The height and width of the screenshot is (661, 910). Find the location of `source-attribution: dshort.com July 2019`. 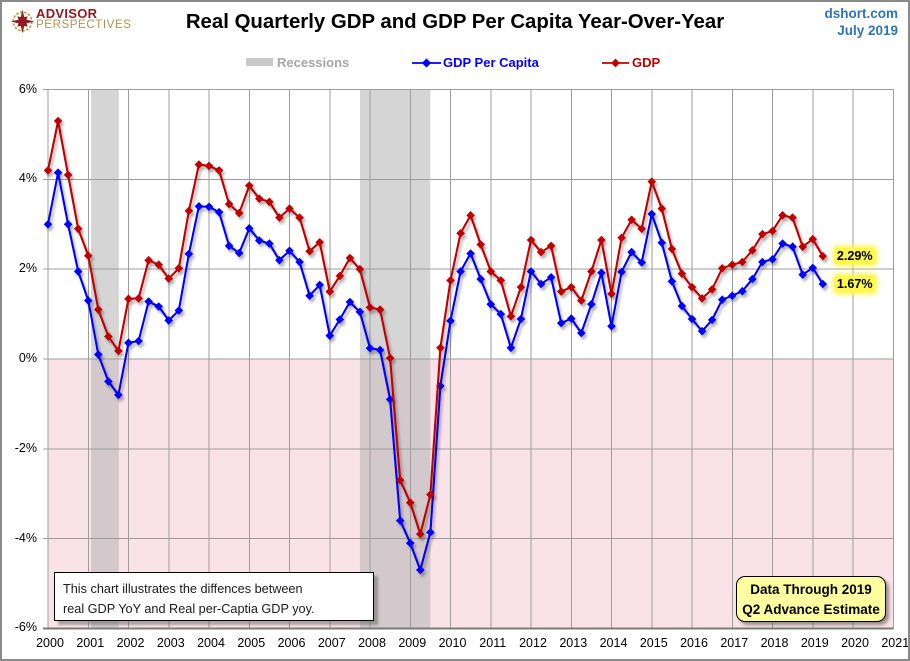

source-attribution: dshort.com July 2019 is located at coordinates (861, 22).